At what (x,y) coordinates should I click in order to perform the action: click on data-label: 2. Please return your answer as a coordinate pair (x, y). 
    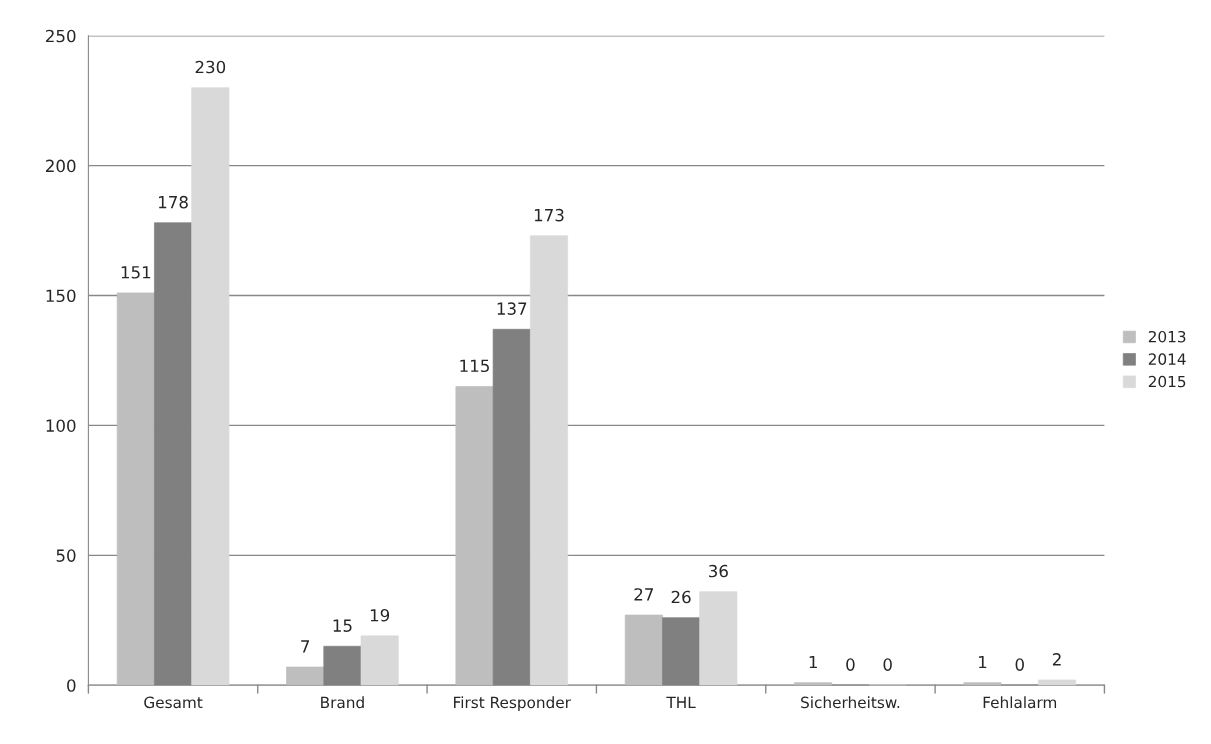
    Looking at the image, I should click on (1056, 659).